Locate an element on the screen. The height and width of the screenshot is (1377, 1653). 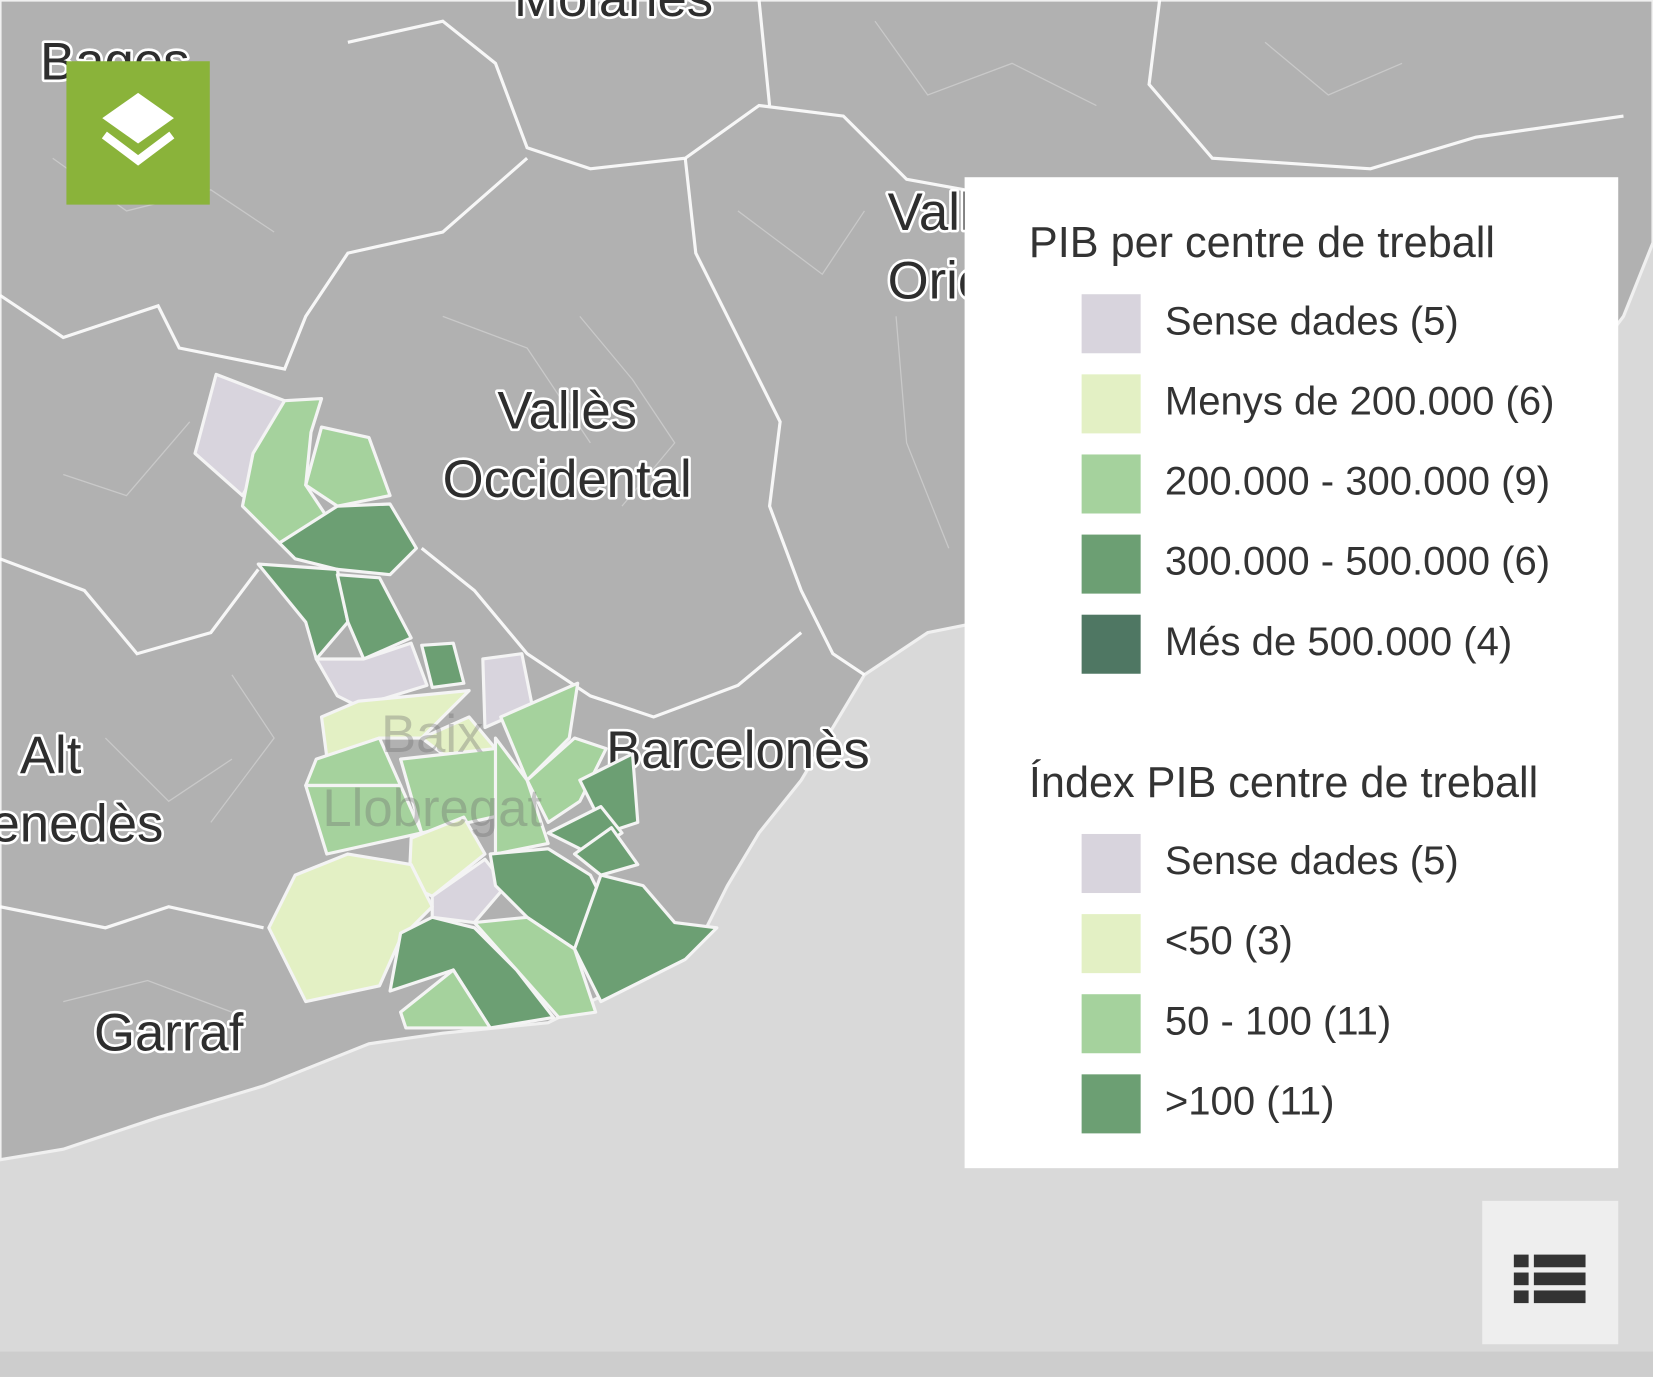
map-label: Garraf is located at coordinates (169, 1032).